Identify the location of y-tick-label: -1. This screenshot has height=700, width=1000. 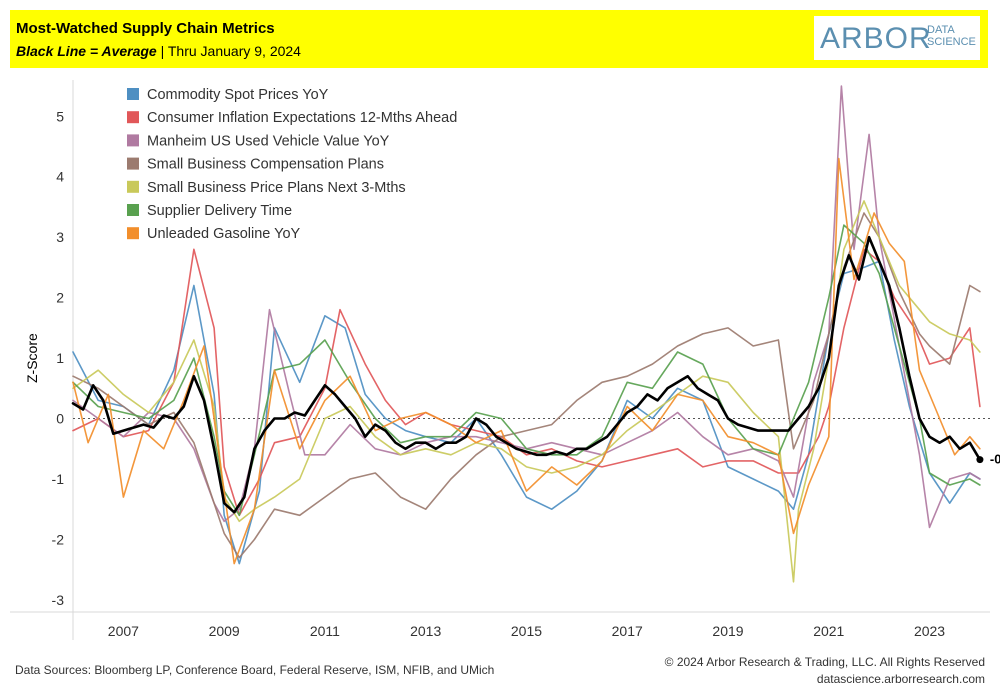
(58, 479).